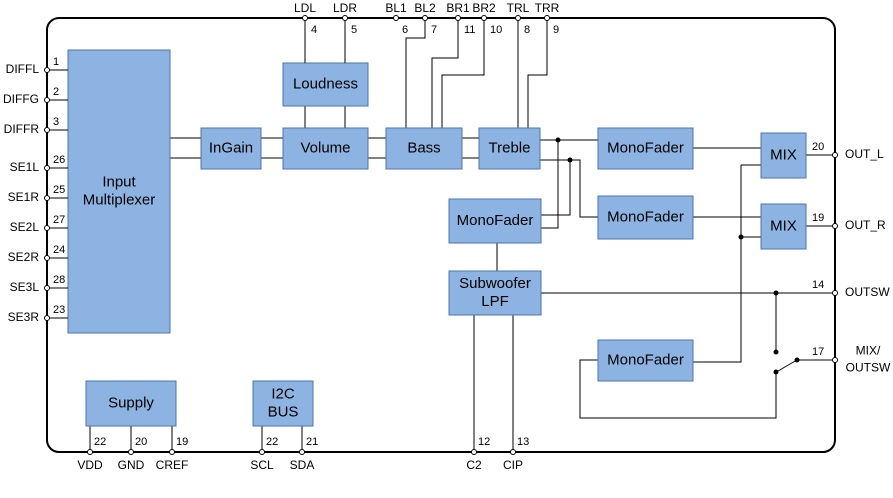 Image resolution: width=893 pixels, height=498 pixels. I want to click on pin-number: 1, so click(56, 62).